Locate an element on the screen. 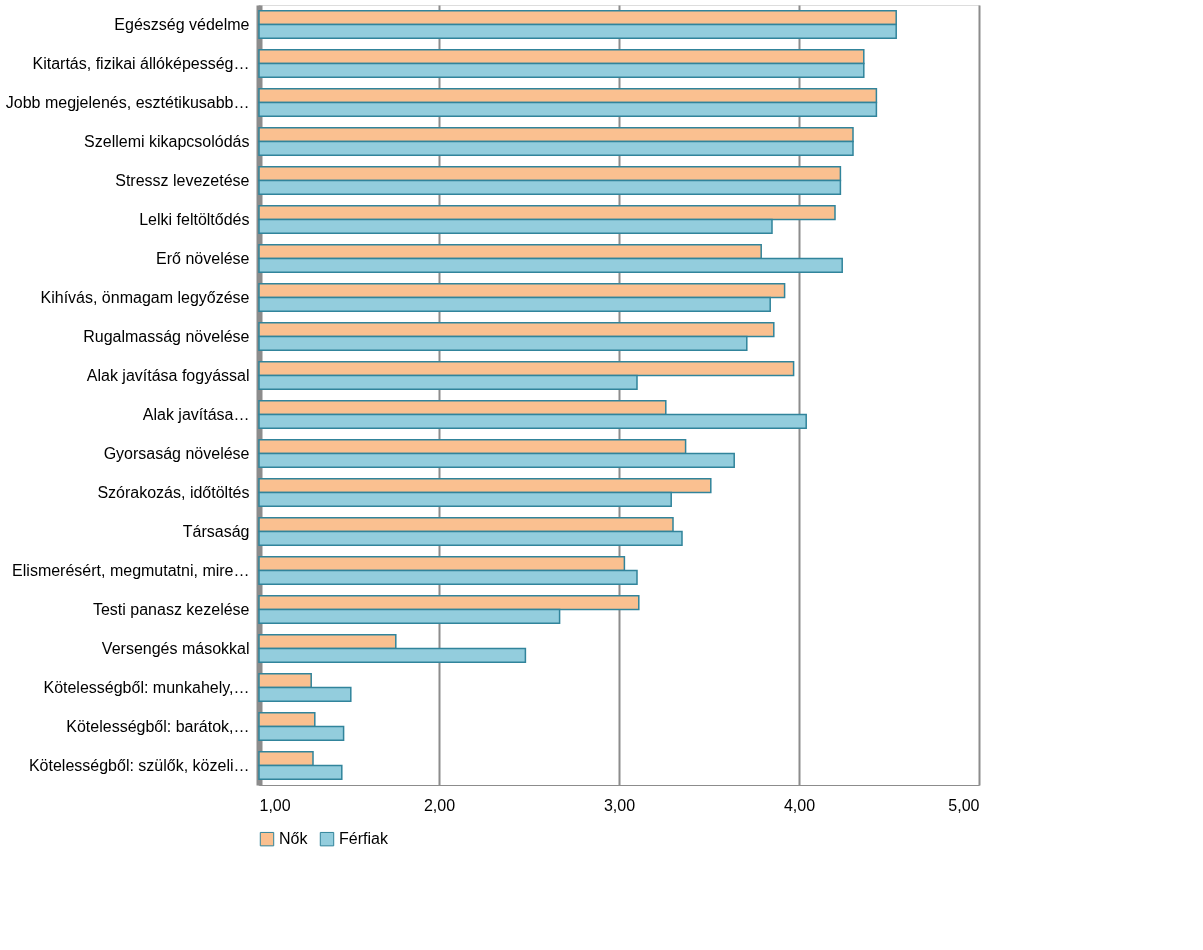  x-tick-label: 1,00 is located at coordinates (275, 805).